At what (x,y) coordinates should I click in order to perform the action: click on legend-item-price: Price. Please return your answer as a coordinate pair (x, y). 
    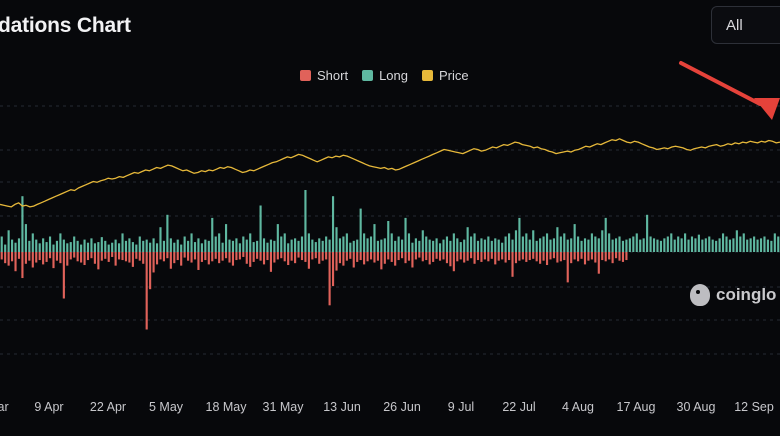
    Looking at the image, I should click on (445, 75).